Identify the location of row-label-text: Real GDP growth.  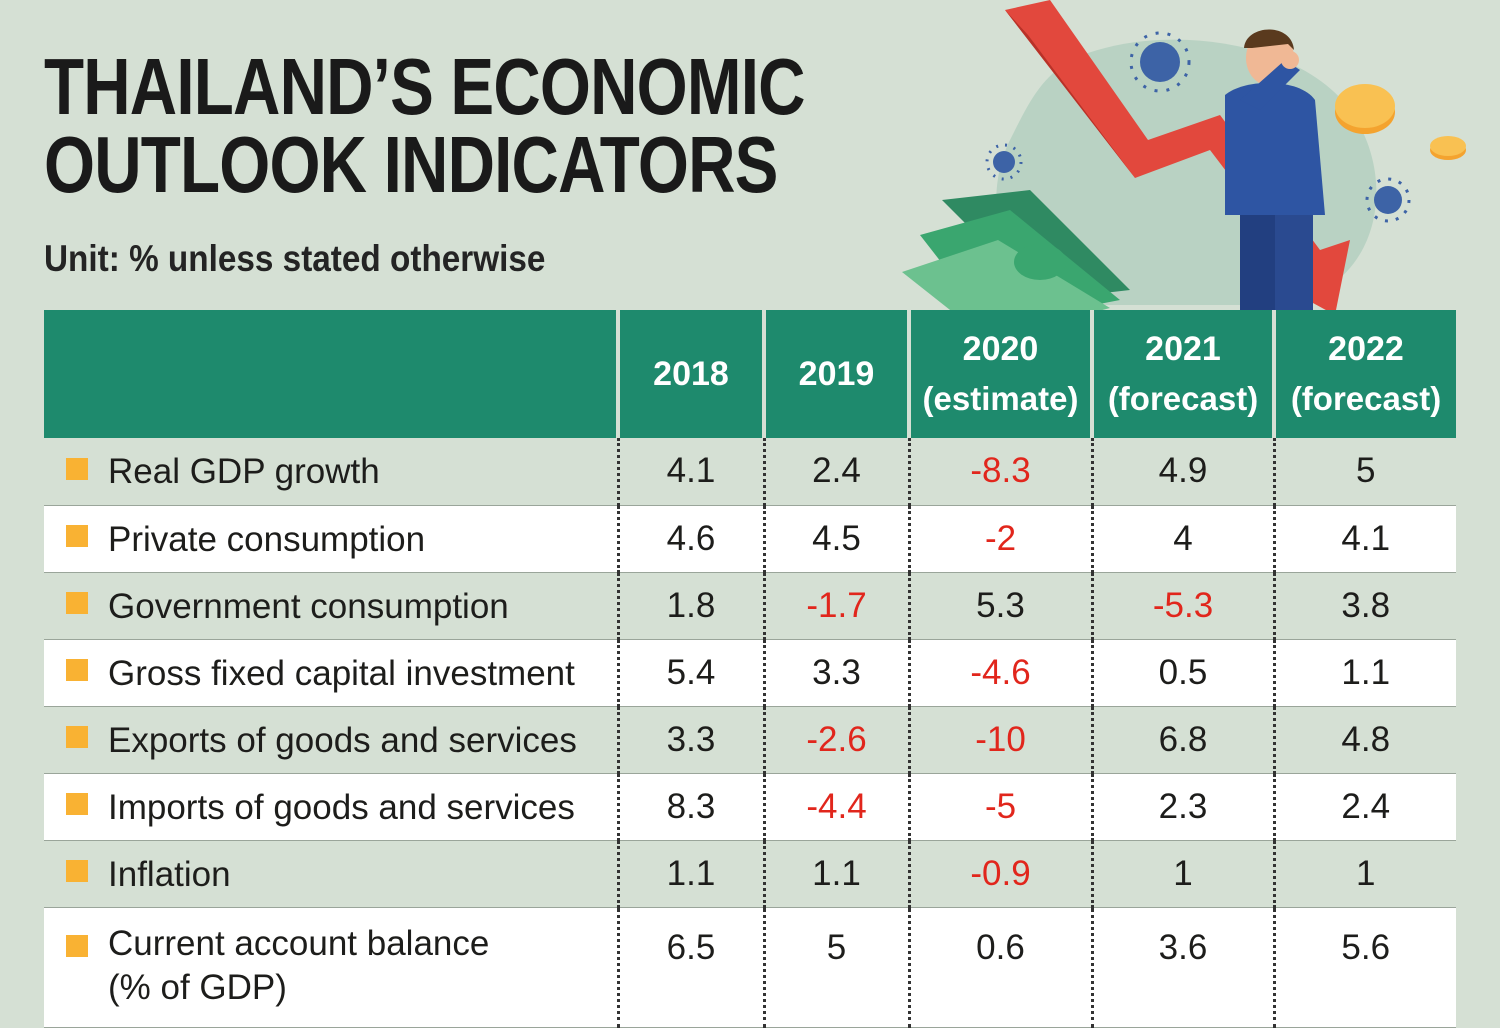
(244, 472).